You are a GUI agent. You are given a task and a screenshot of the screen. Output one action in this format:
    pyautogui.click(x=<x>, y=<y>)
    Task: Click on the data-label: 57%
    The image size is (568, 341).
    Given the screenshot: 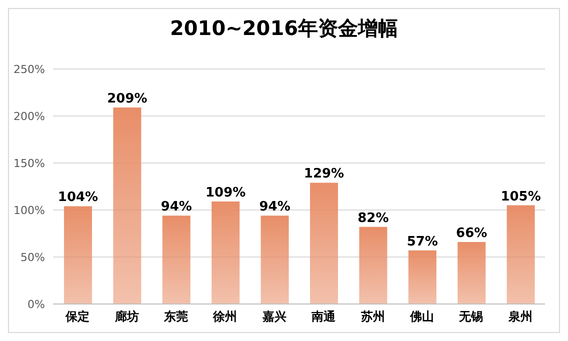 What is the action you would take?
    pyautogui.click(x=422, y=242)
    